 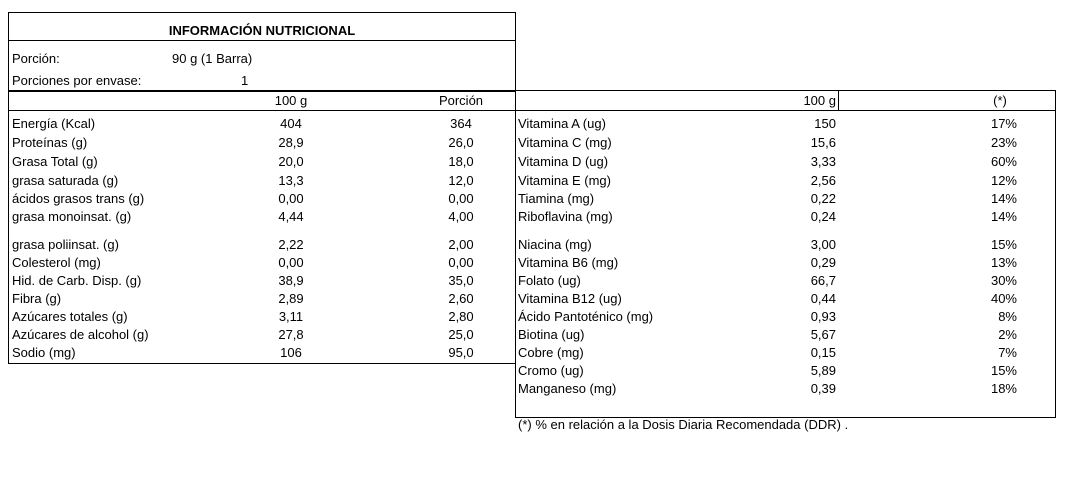 I want to click on value-100g: 5,67, so click(x=823, y=334).